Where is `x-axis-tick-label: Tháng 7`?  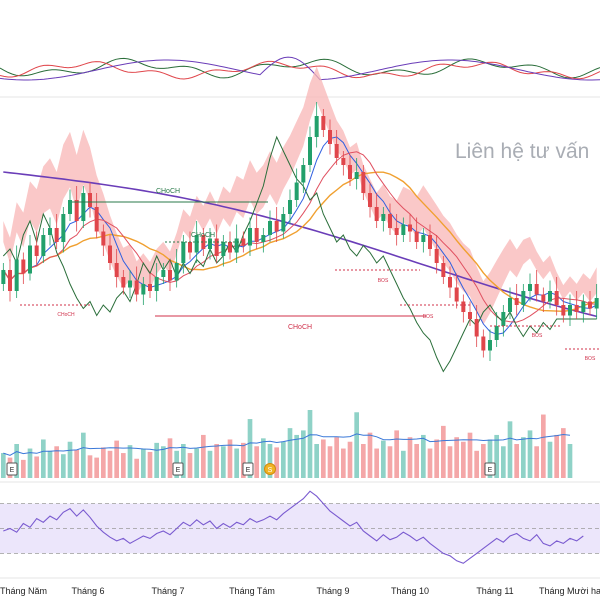
x-axis-tick-label: Tháng 7 is located at coordinates (167, 591).